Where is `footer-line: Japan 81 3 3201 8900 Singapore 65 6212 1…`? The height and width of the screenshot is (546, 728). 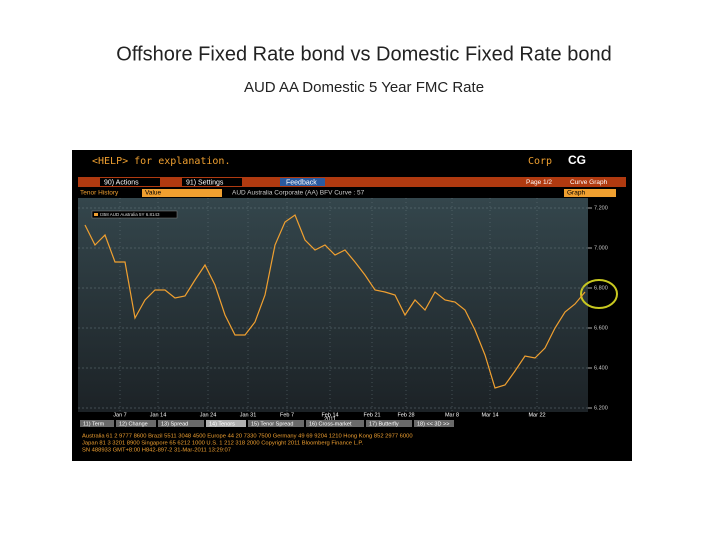
footer-line: Japan 81 3 3201 8900 Singapore 65 6212 1… is located at coordinates (223, 444).